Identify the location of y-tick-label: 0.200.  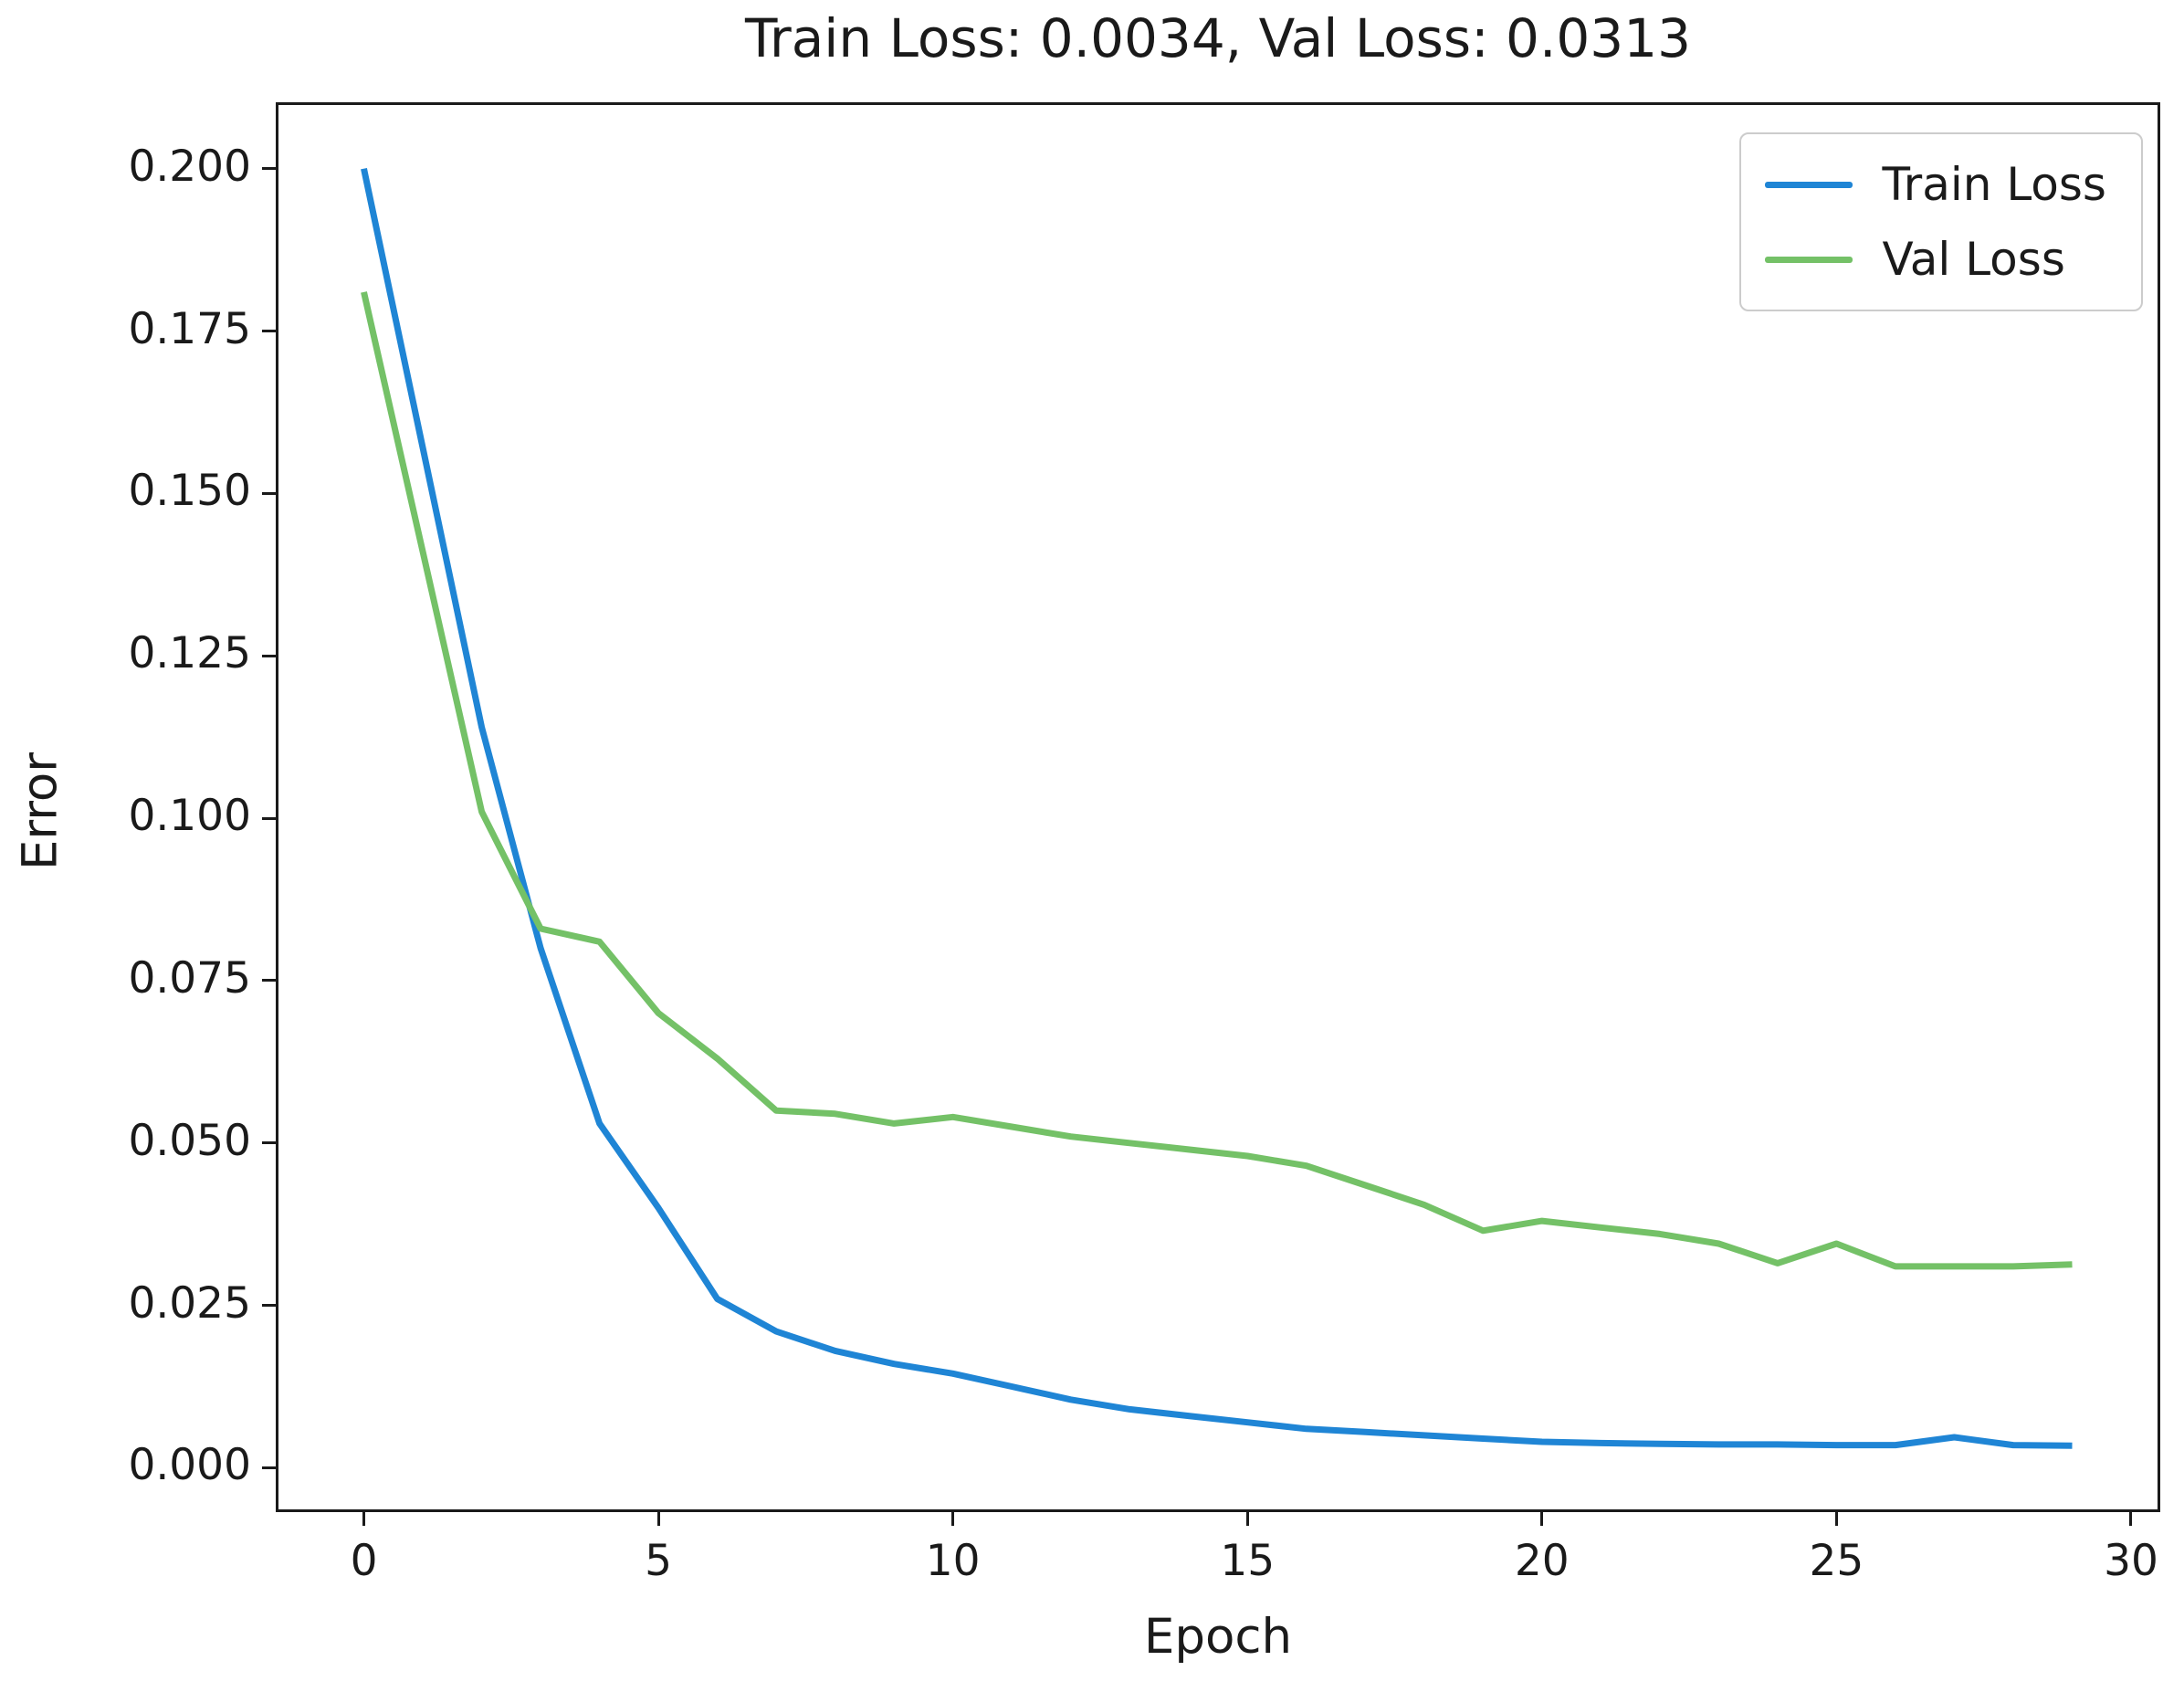
(189, 167).